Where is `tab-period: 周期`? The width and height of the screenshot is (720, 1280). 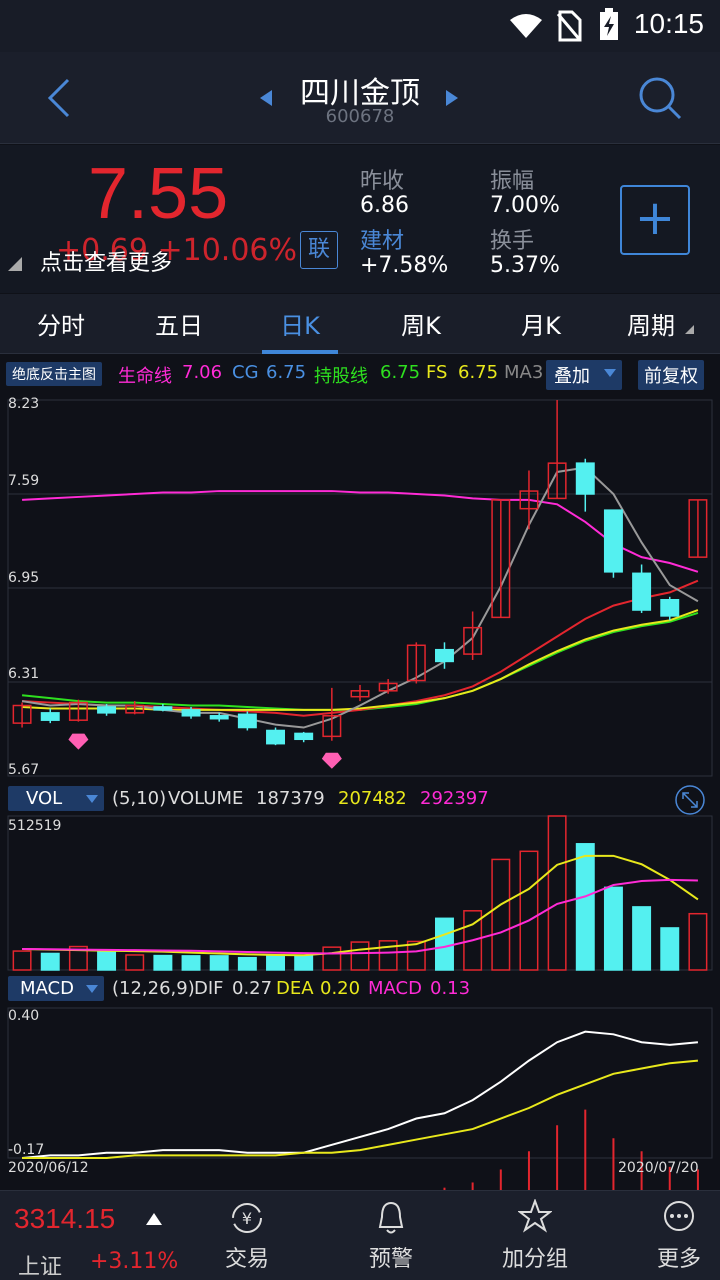 tab-period: 周期 is located at coordinates (651, 326).